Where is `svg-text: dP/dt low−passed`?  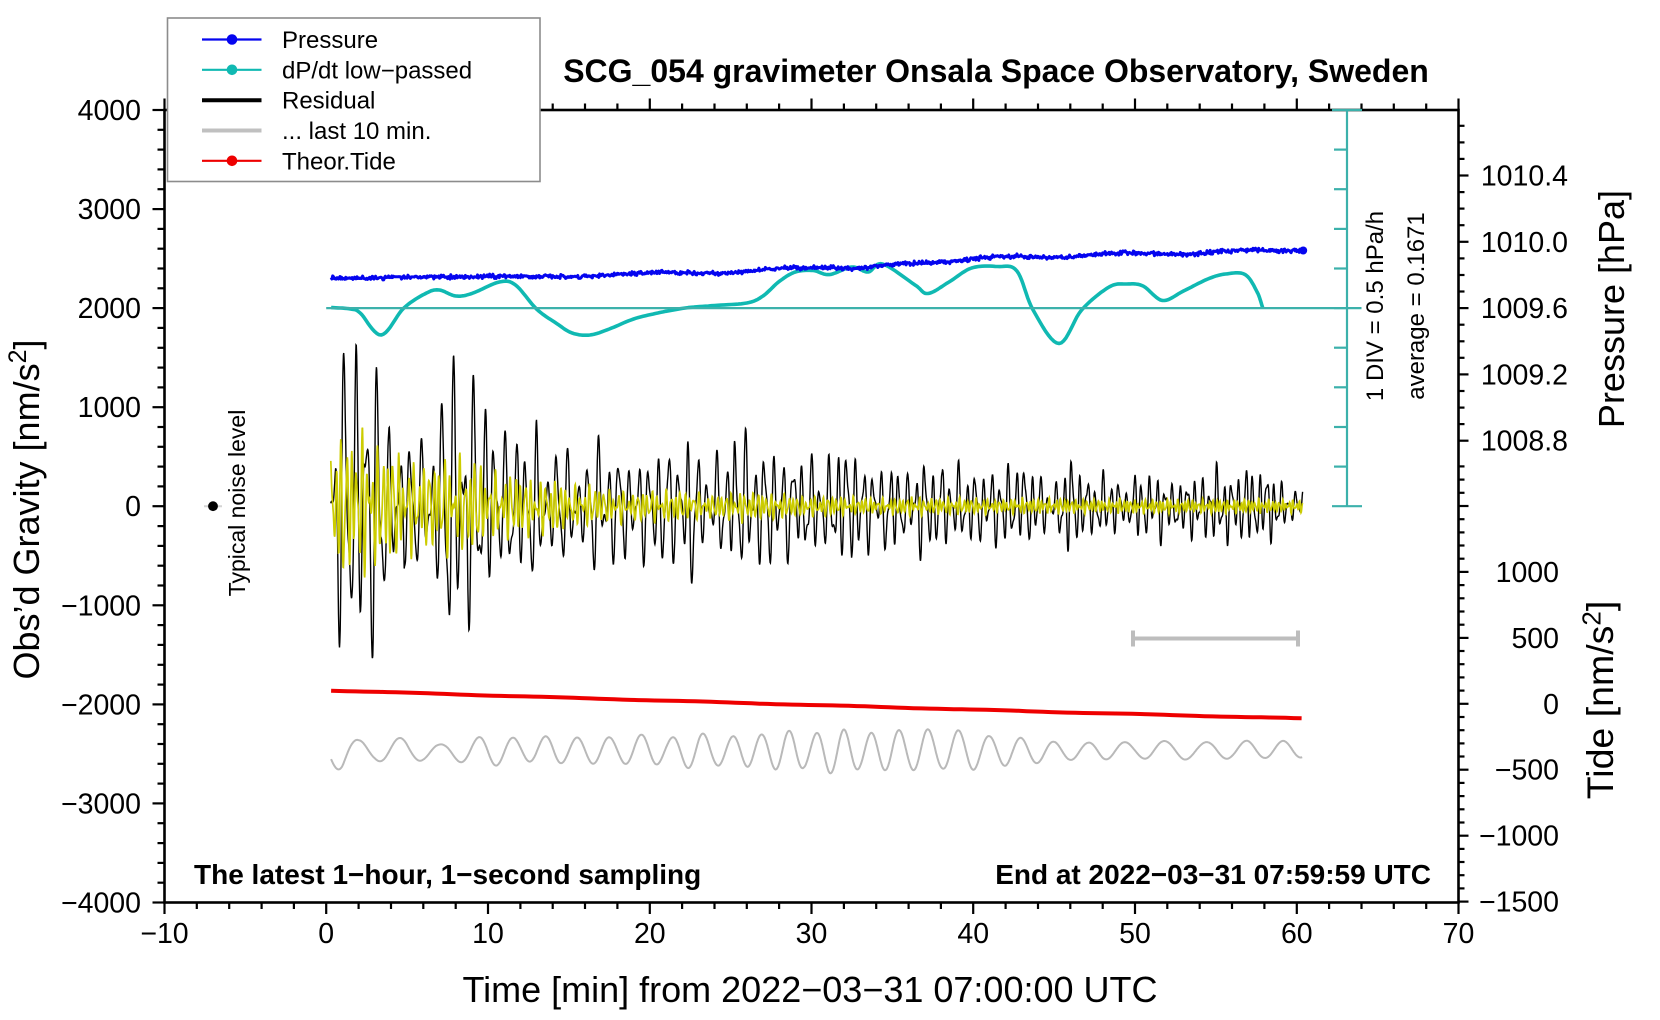 svg-text: dP/dt low−passed is located at coordinates (377, 70).